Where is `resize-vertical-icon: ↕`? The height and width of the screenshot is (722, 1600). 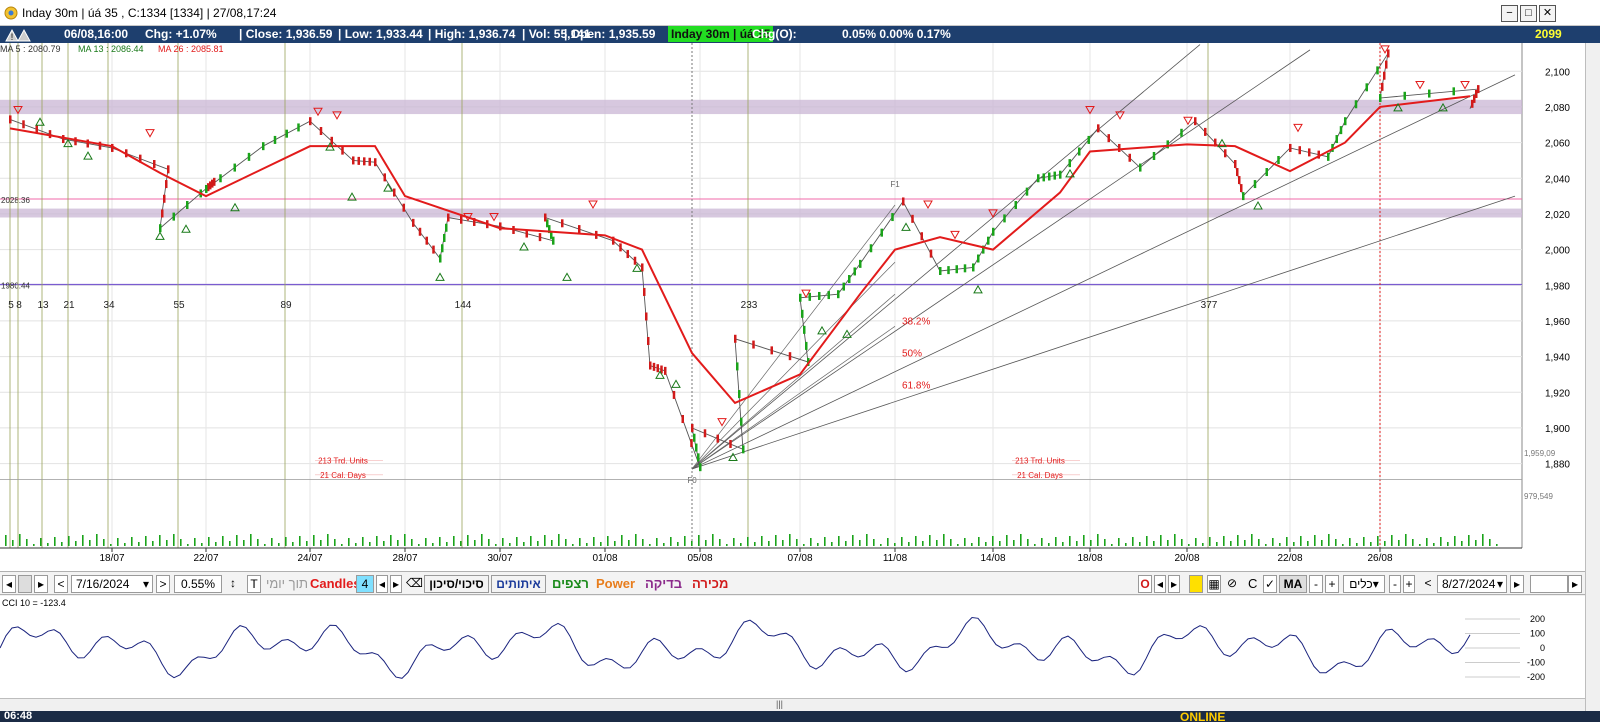 resize-vertical-icon: ↕ is located at coordinates (233, 583).